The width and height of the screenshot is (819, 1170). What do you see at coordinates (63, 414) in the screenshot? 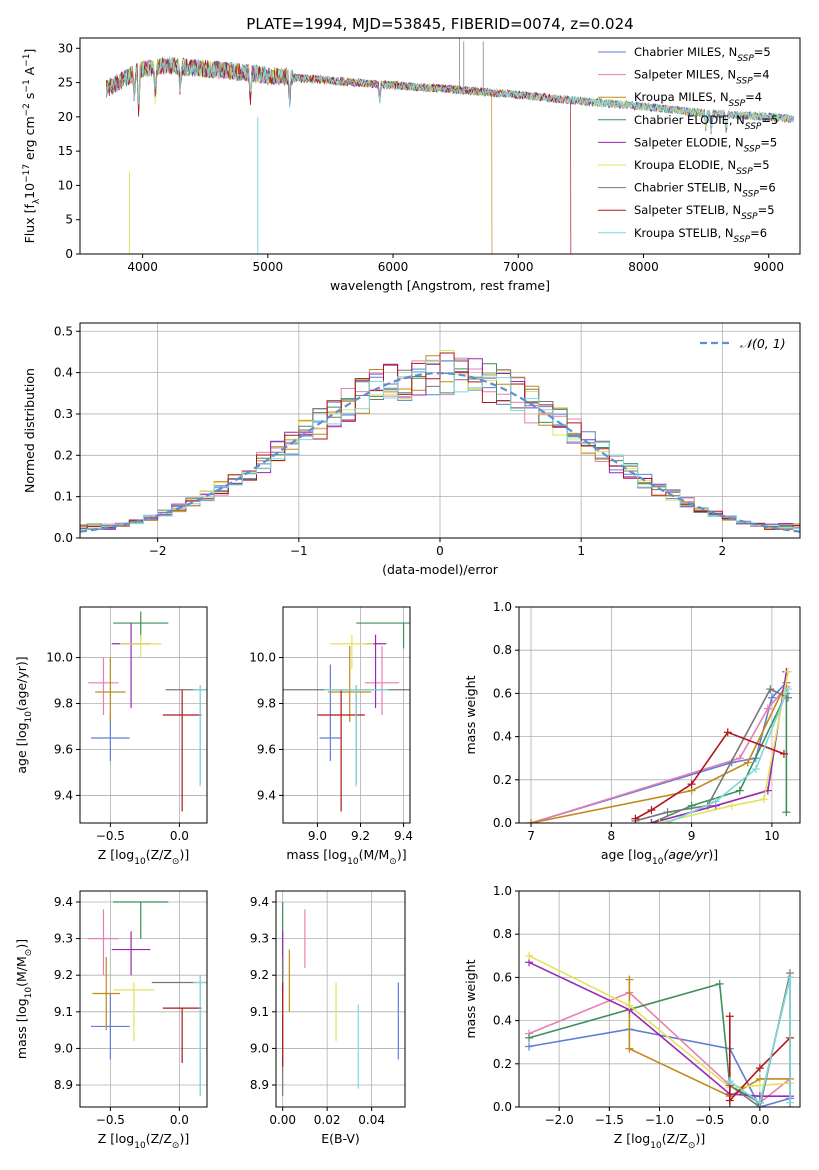
I see `y-tick-label: 0.3` at bounding box center [63, 414].